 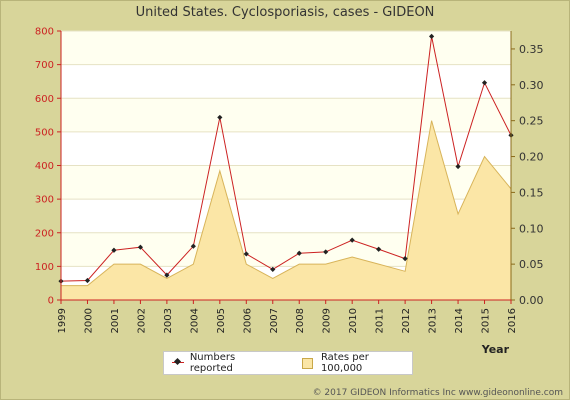 I want to click on x-tick-label: 2006, so click(x=247, y=320).